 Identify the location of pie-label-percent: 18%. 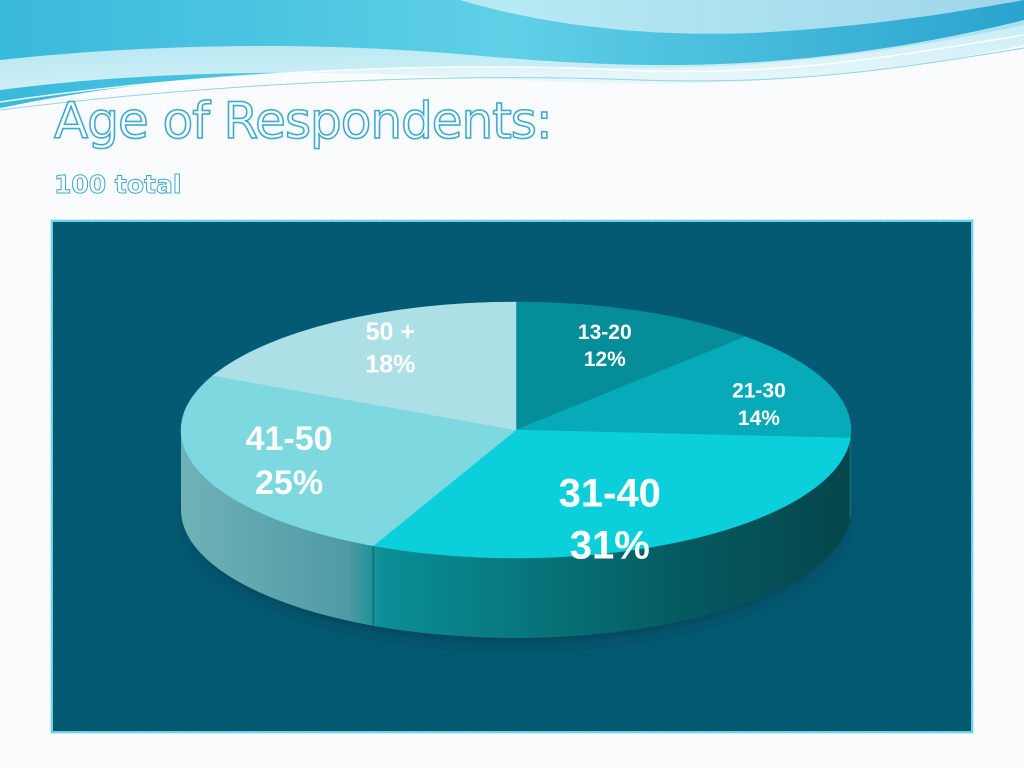
(390, 364).